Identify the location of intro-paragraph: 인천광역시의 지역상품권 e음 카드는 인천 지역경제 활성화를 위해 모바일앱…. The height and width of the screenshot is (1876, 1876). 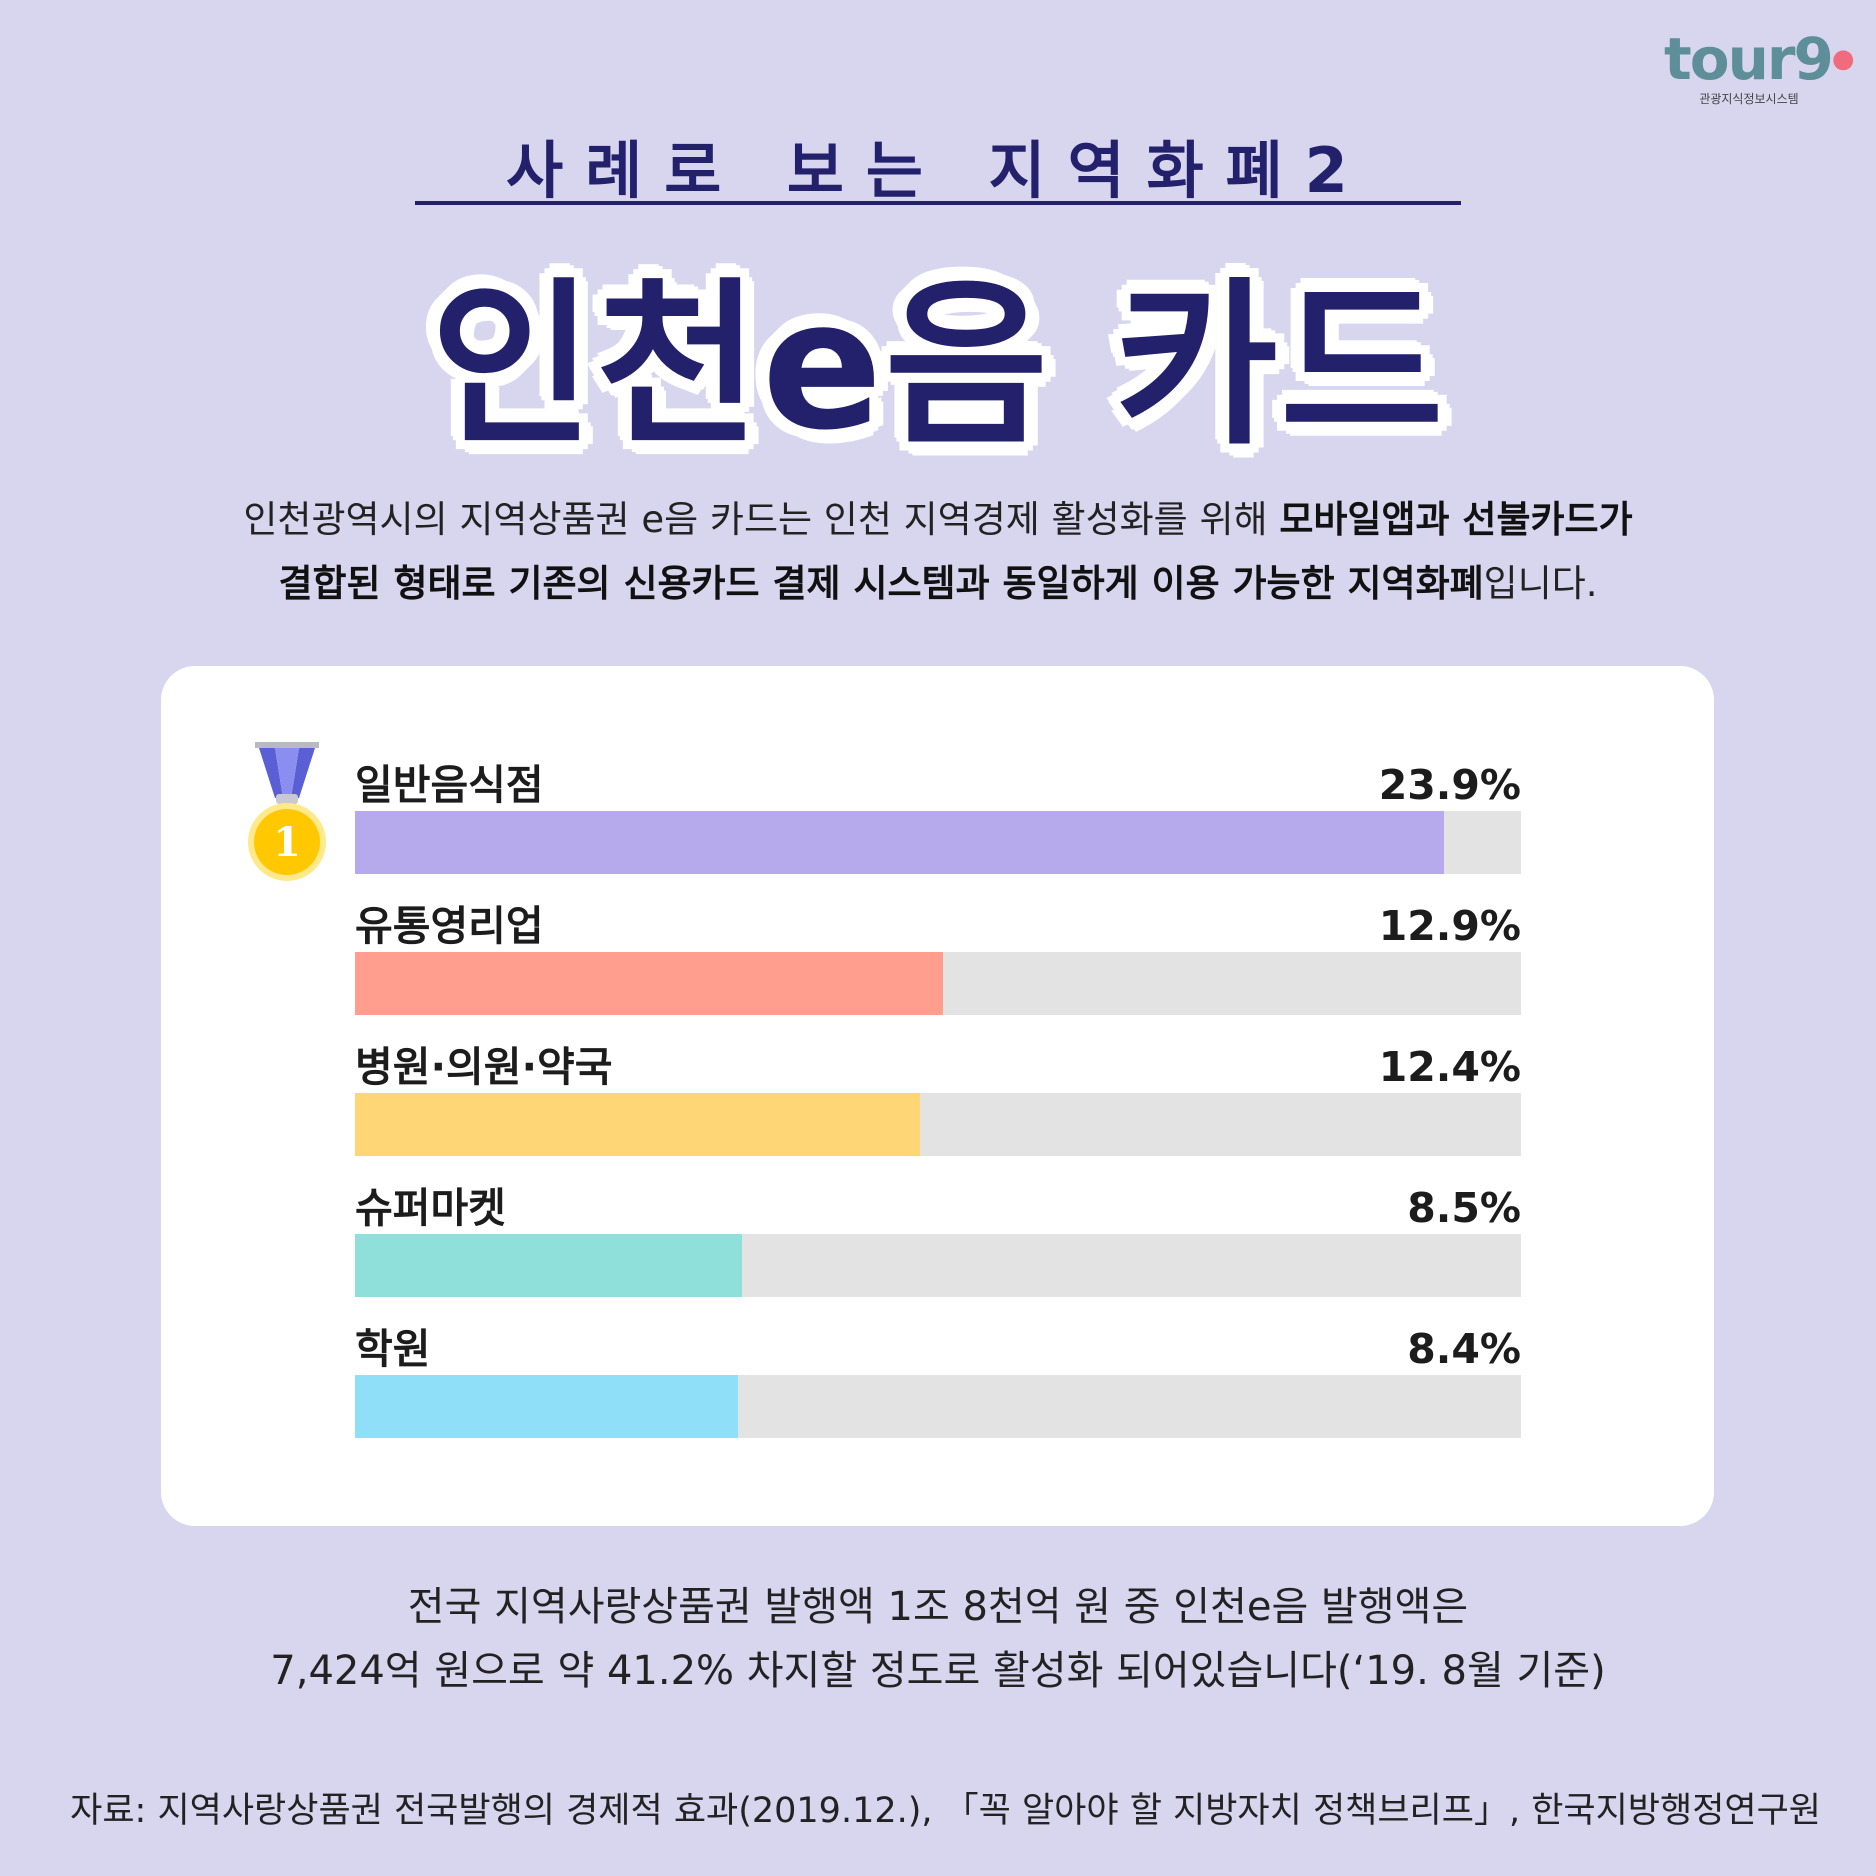
(938, 552).